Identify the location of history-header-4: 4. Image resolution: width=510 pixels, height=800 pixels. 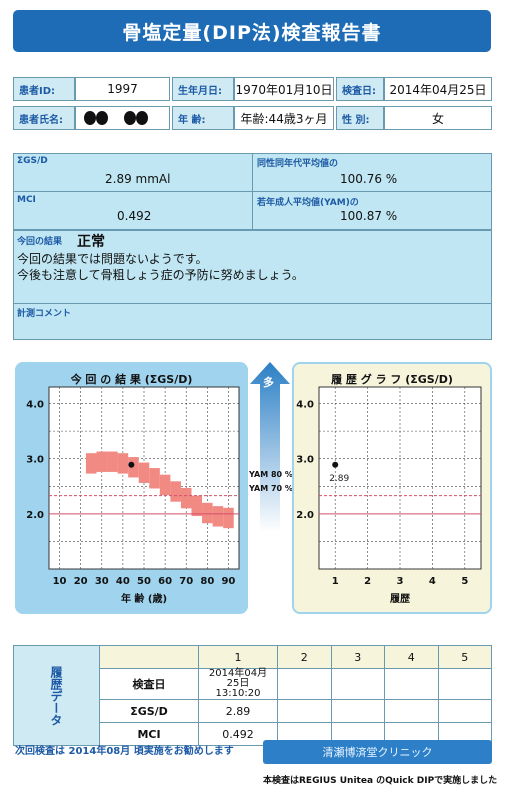
(411, 657).